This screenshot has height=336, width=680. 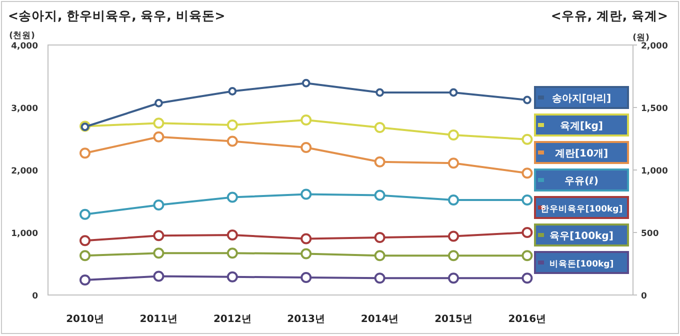 I want to click on x-tick-label: 2011년, so click(x=159, y=319).